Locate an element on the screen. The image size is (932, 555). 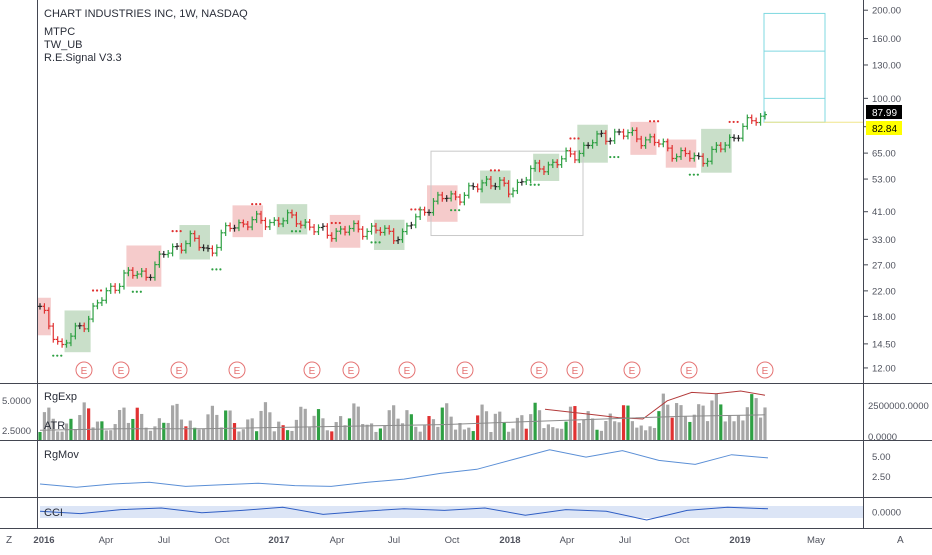
rgexp-right-tick: 2500000.0000 is located at coordinates (898, 406).